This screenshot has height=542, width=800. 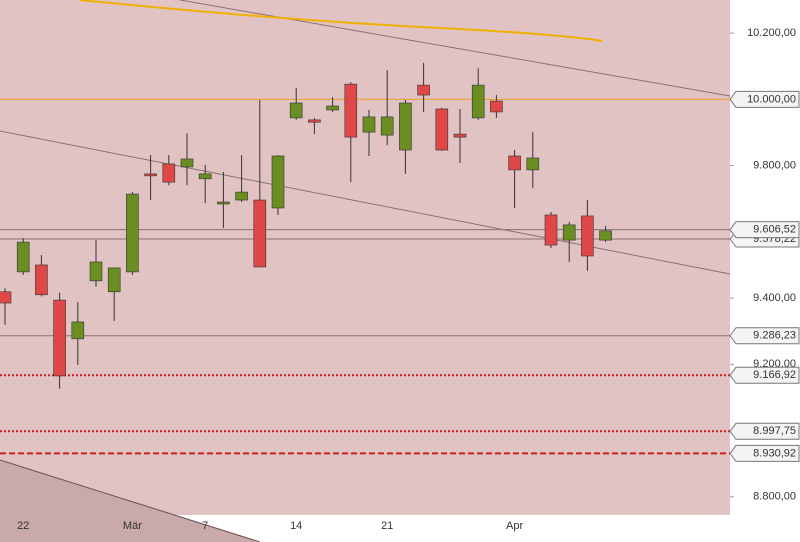 What do you see at coordinates (771, 99) in the screenshot?
I see `level-label: 10.000,00` at bounding box center [771, 99].